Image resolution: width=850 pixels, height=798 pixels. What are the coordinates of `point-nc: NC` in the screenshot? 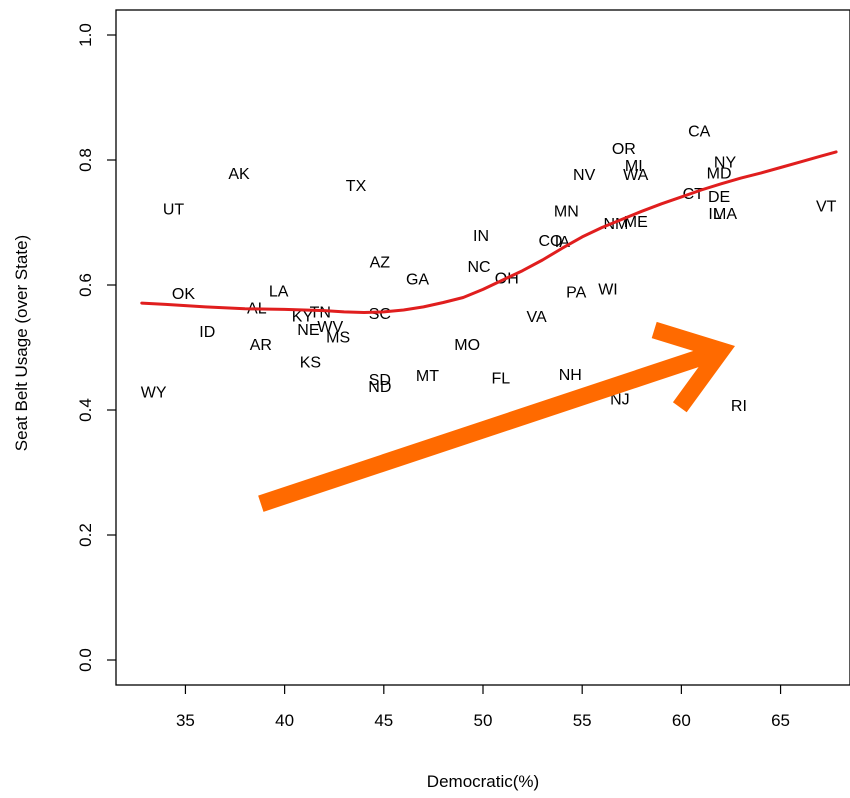 It's located at (478, 267).